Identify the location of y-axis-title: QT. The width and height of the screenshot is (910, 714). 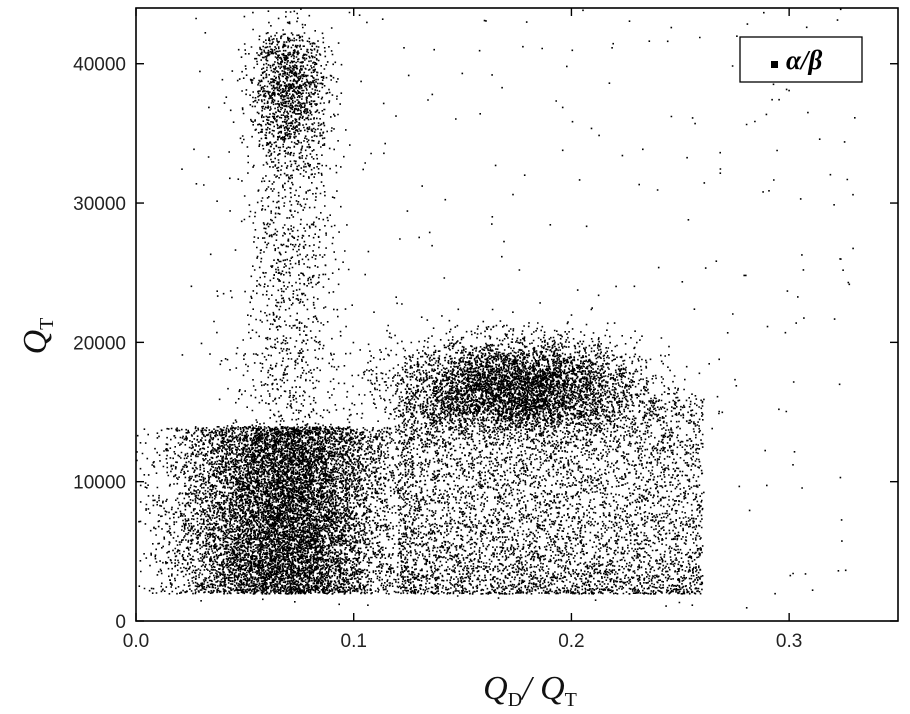
(37, 336).